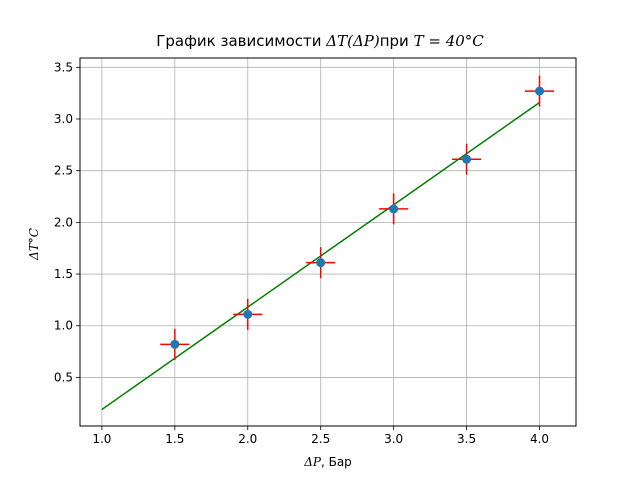  I want to click on x-tick-label: 4.0, so click(539, 439).